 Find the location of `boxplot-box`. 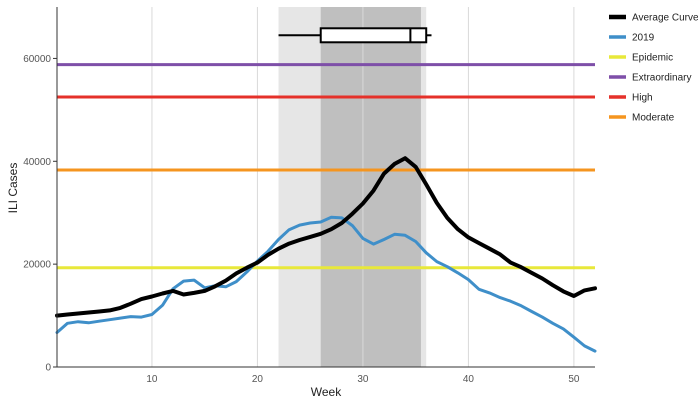

boxplot-box is located at coordinates (373, 35).